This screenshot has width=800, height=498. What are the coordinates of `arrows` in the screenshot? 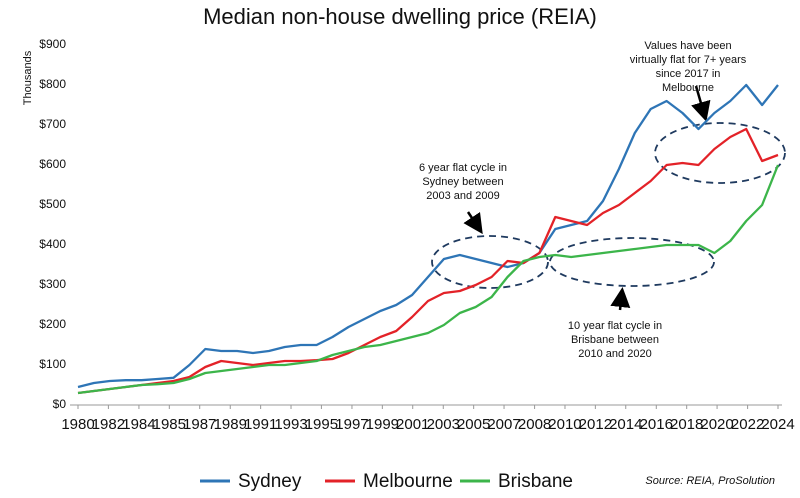 It's located at (587, 198).